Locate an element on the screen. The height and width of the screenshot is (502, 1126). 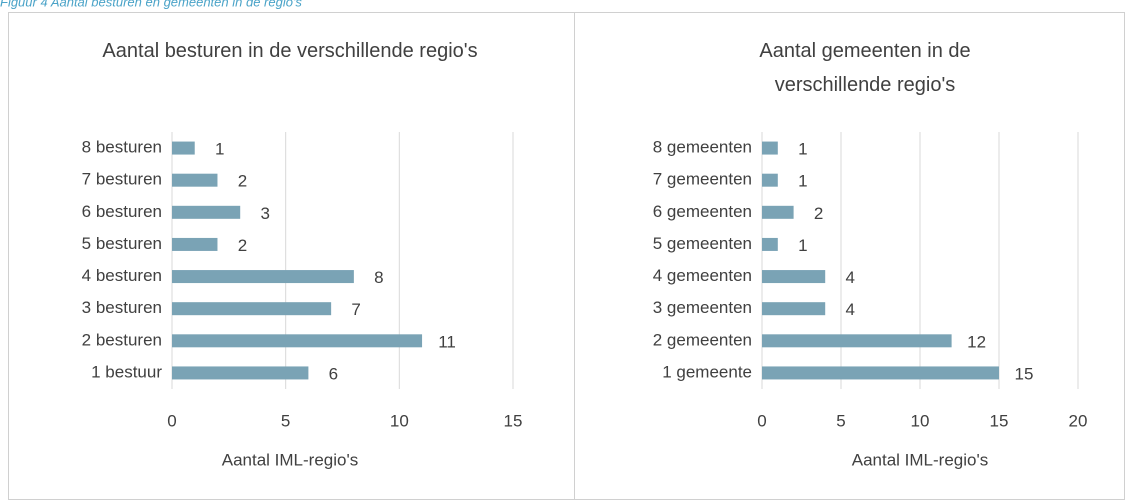
value-label: 15 is located at coordinates (1024, 373).